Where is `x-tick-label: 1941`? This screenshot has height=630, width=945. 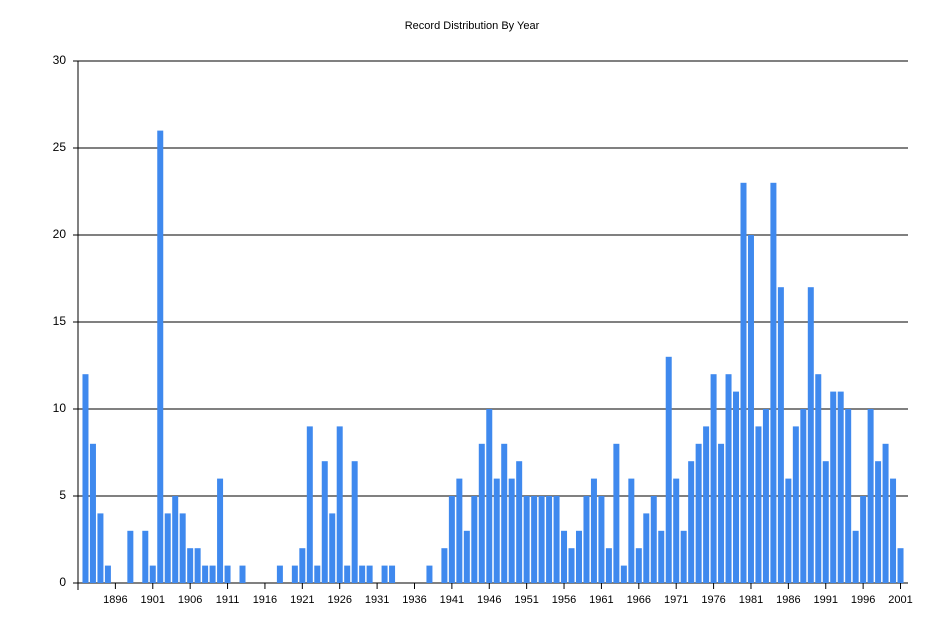
x-tick-label: 1941 is located at coordinates (452, 600).